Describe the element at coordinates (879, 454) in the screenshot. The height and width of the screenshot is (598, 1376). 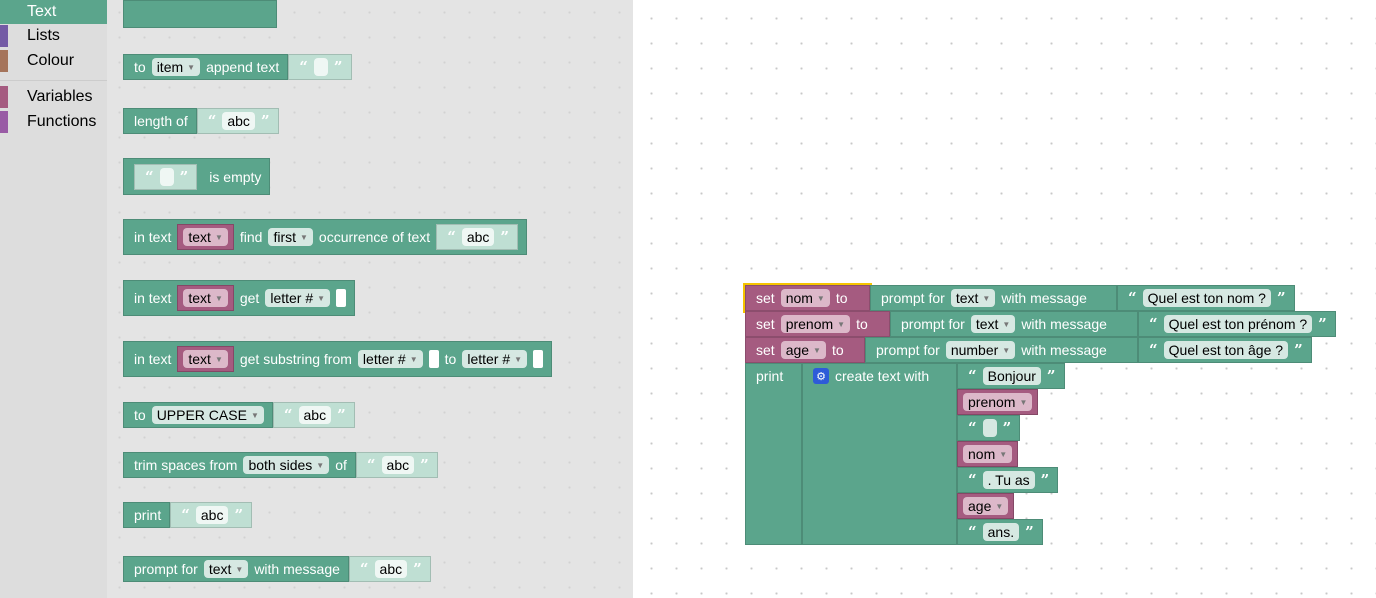
I see `create-text-block: ⚙ create text with` at that location.